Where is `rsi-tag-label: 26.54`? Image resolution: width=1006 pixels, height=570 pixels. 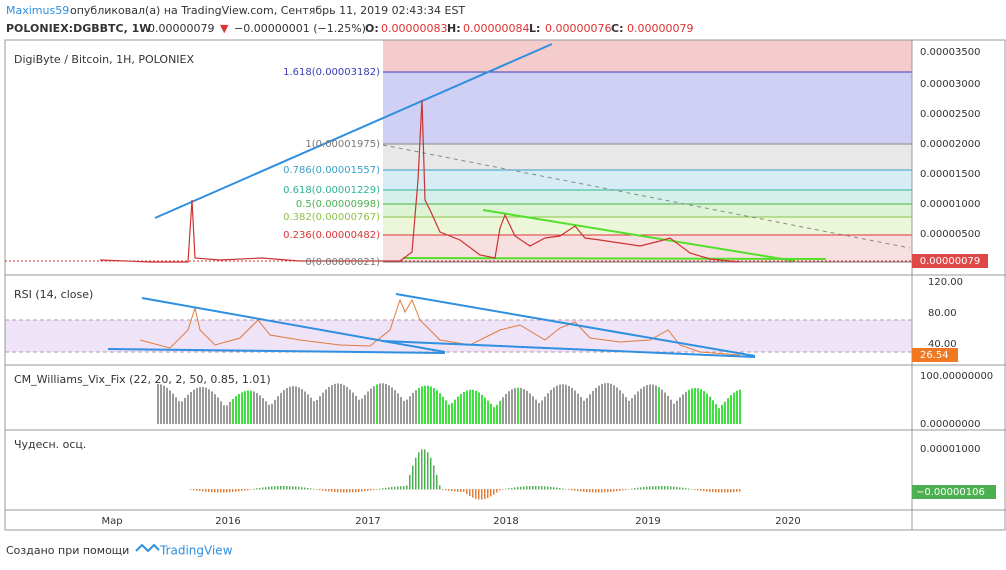
rsi-tag-label: 26.54 is located at coordinates (934, 355).